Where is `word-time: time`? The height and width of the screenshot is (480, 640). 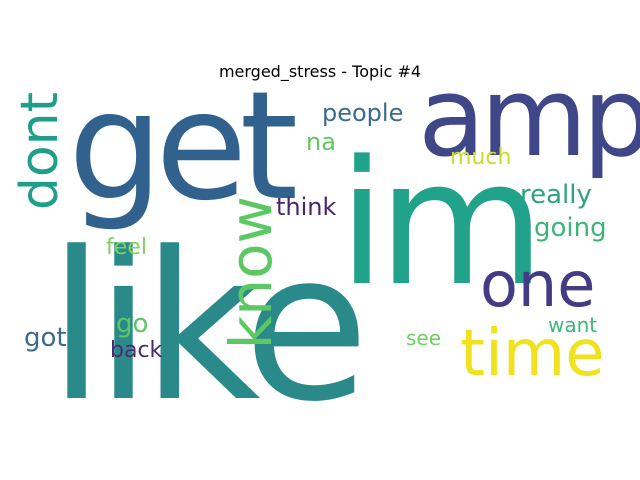 word-time: time is located at coordinates (532, 354).